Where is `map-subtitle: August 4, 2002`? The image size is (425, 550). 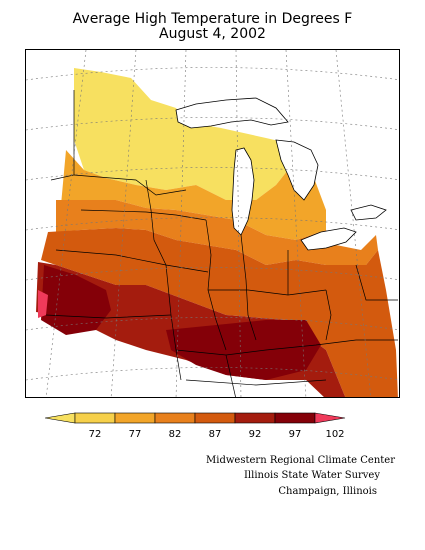
map-subtitle: August 4, 2002 is located at coordinates (212, 34).